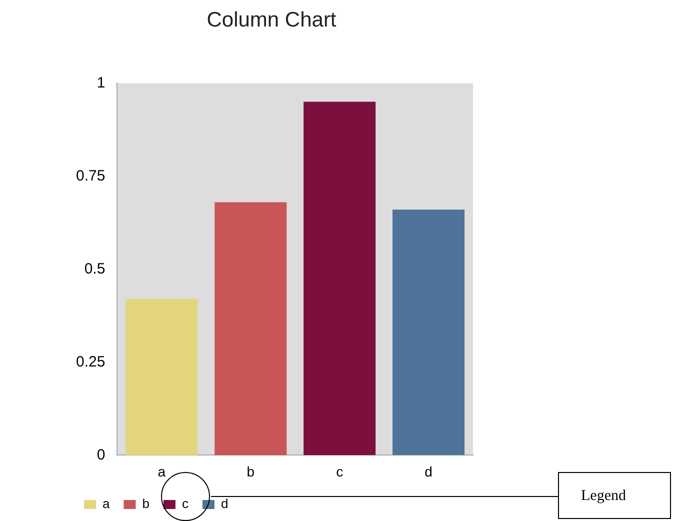 Image resolution: width=673 pixels, height=521 pixels. Describe the element at coordinates (91, 361) in the screenshot. I see `y-tick-label: 0.25` at that location.